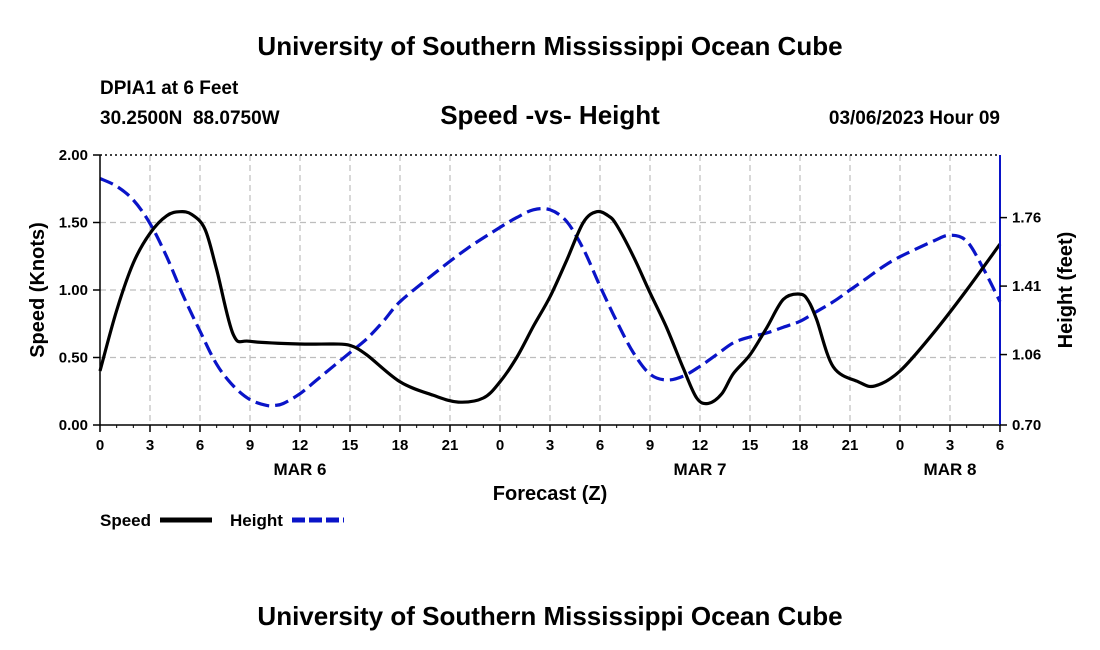 This screenshot has height=650, width=1100. What do you see at coordinates (950, 469) in the screenshot?
I see `date-label: MAR 8` at bounding box center [950, 469].